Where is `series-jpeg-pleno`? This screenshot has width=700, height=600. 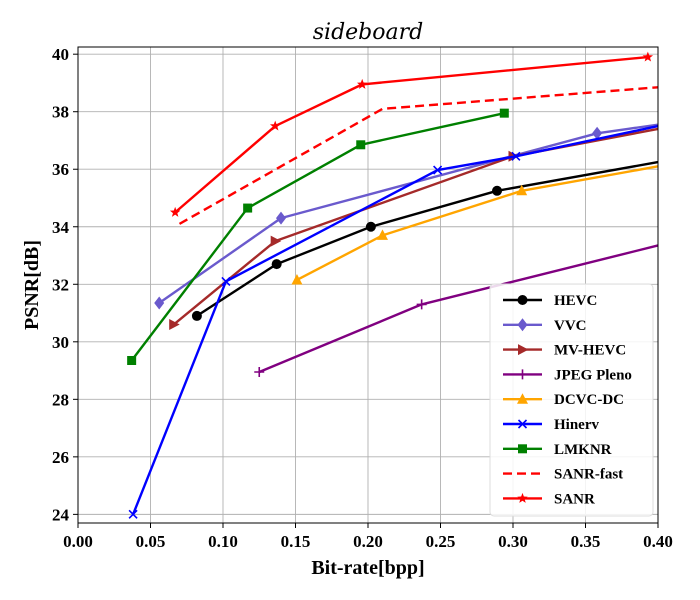 series-jpeg-pleno is located at coordinates (456, 311).